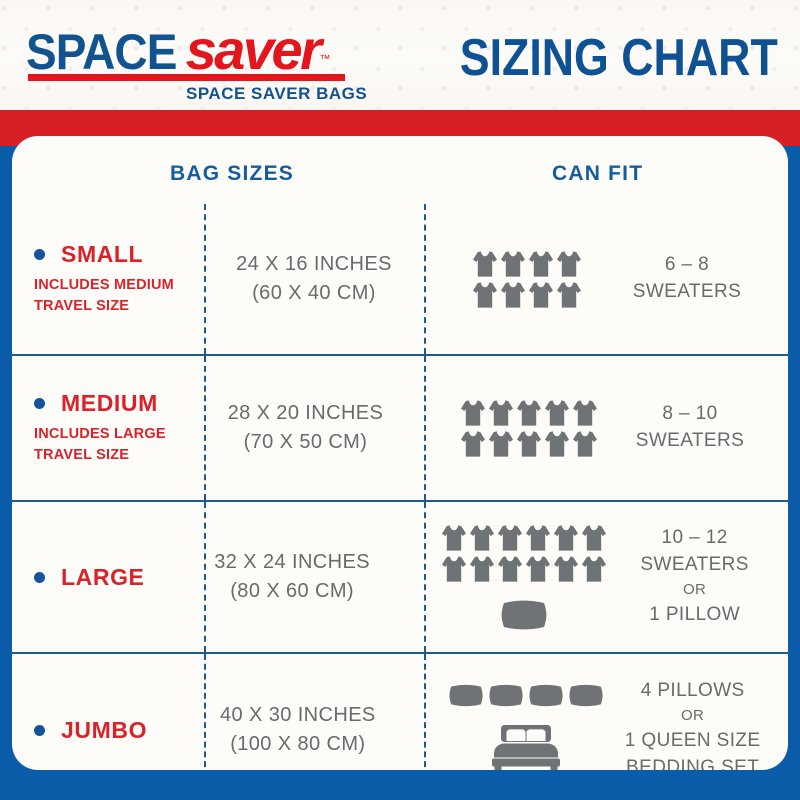  Describe the element at coordinates (598, 173) in the screenshot. I see `column-header-can-fit: CAN FIT` at that location.